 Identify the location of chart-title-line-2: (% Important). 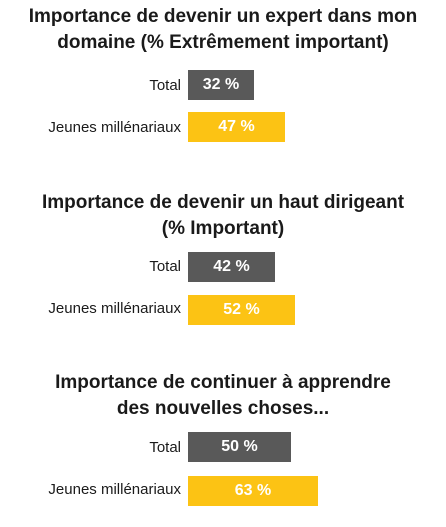
(223, 228).